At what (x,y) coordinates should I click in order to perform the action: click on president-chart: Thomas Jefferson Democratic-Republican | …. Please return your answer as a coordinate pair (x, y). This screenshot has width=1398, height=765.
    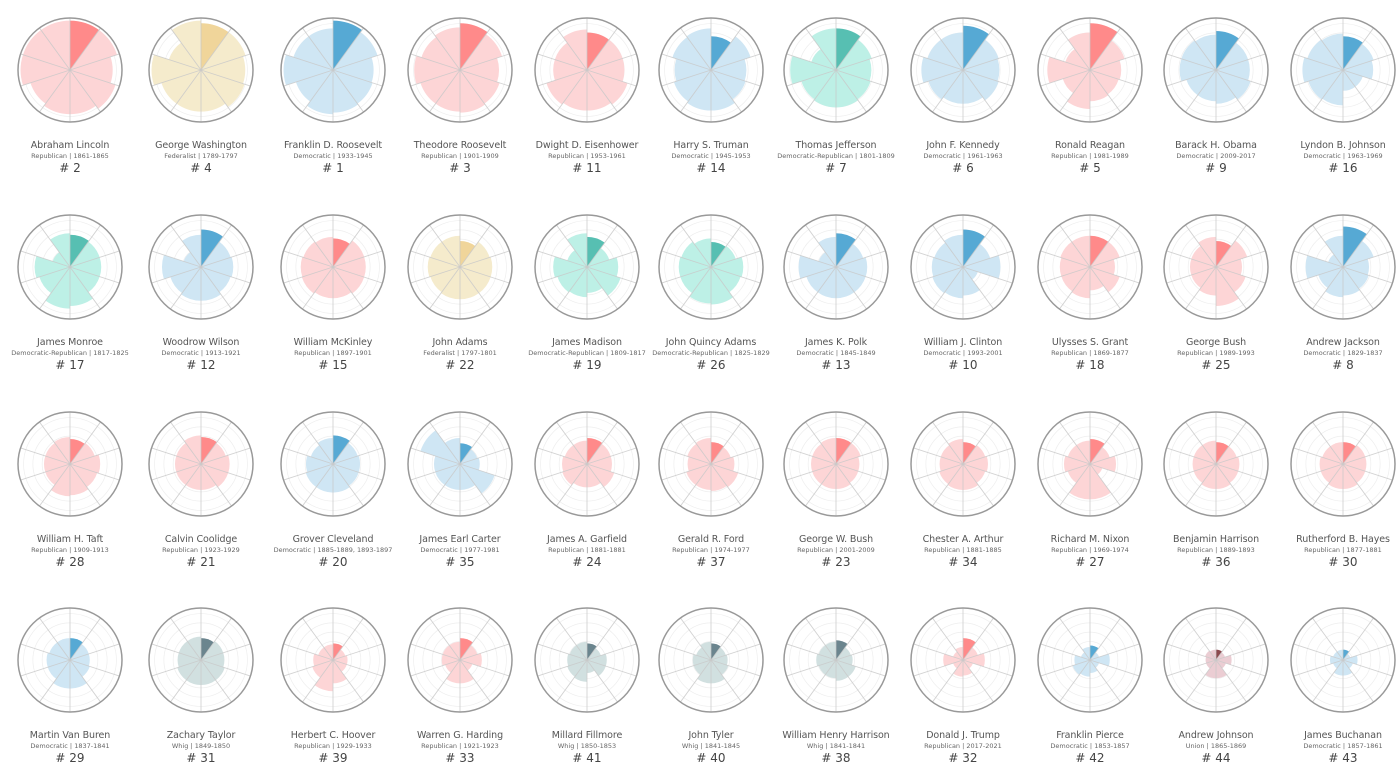
    Looking at the image, I should click on (836, 94).